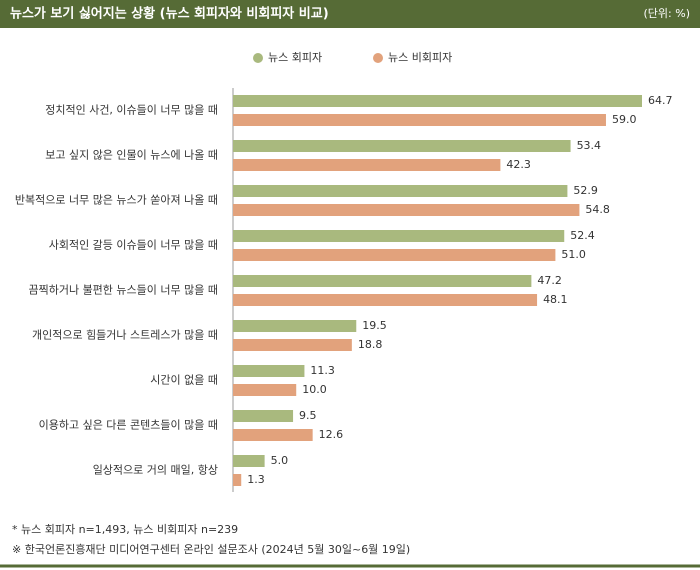 This screenshot has height=570, width=700. What do you see at coordinates (123, 290) in the screenshot?
I see `category-label: 끔찍하거나 불편한 뉴스들이 너무 많을 때` at bounding box center [123, 290].